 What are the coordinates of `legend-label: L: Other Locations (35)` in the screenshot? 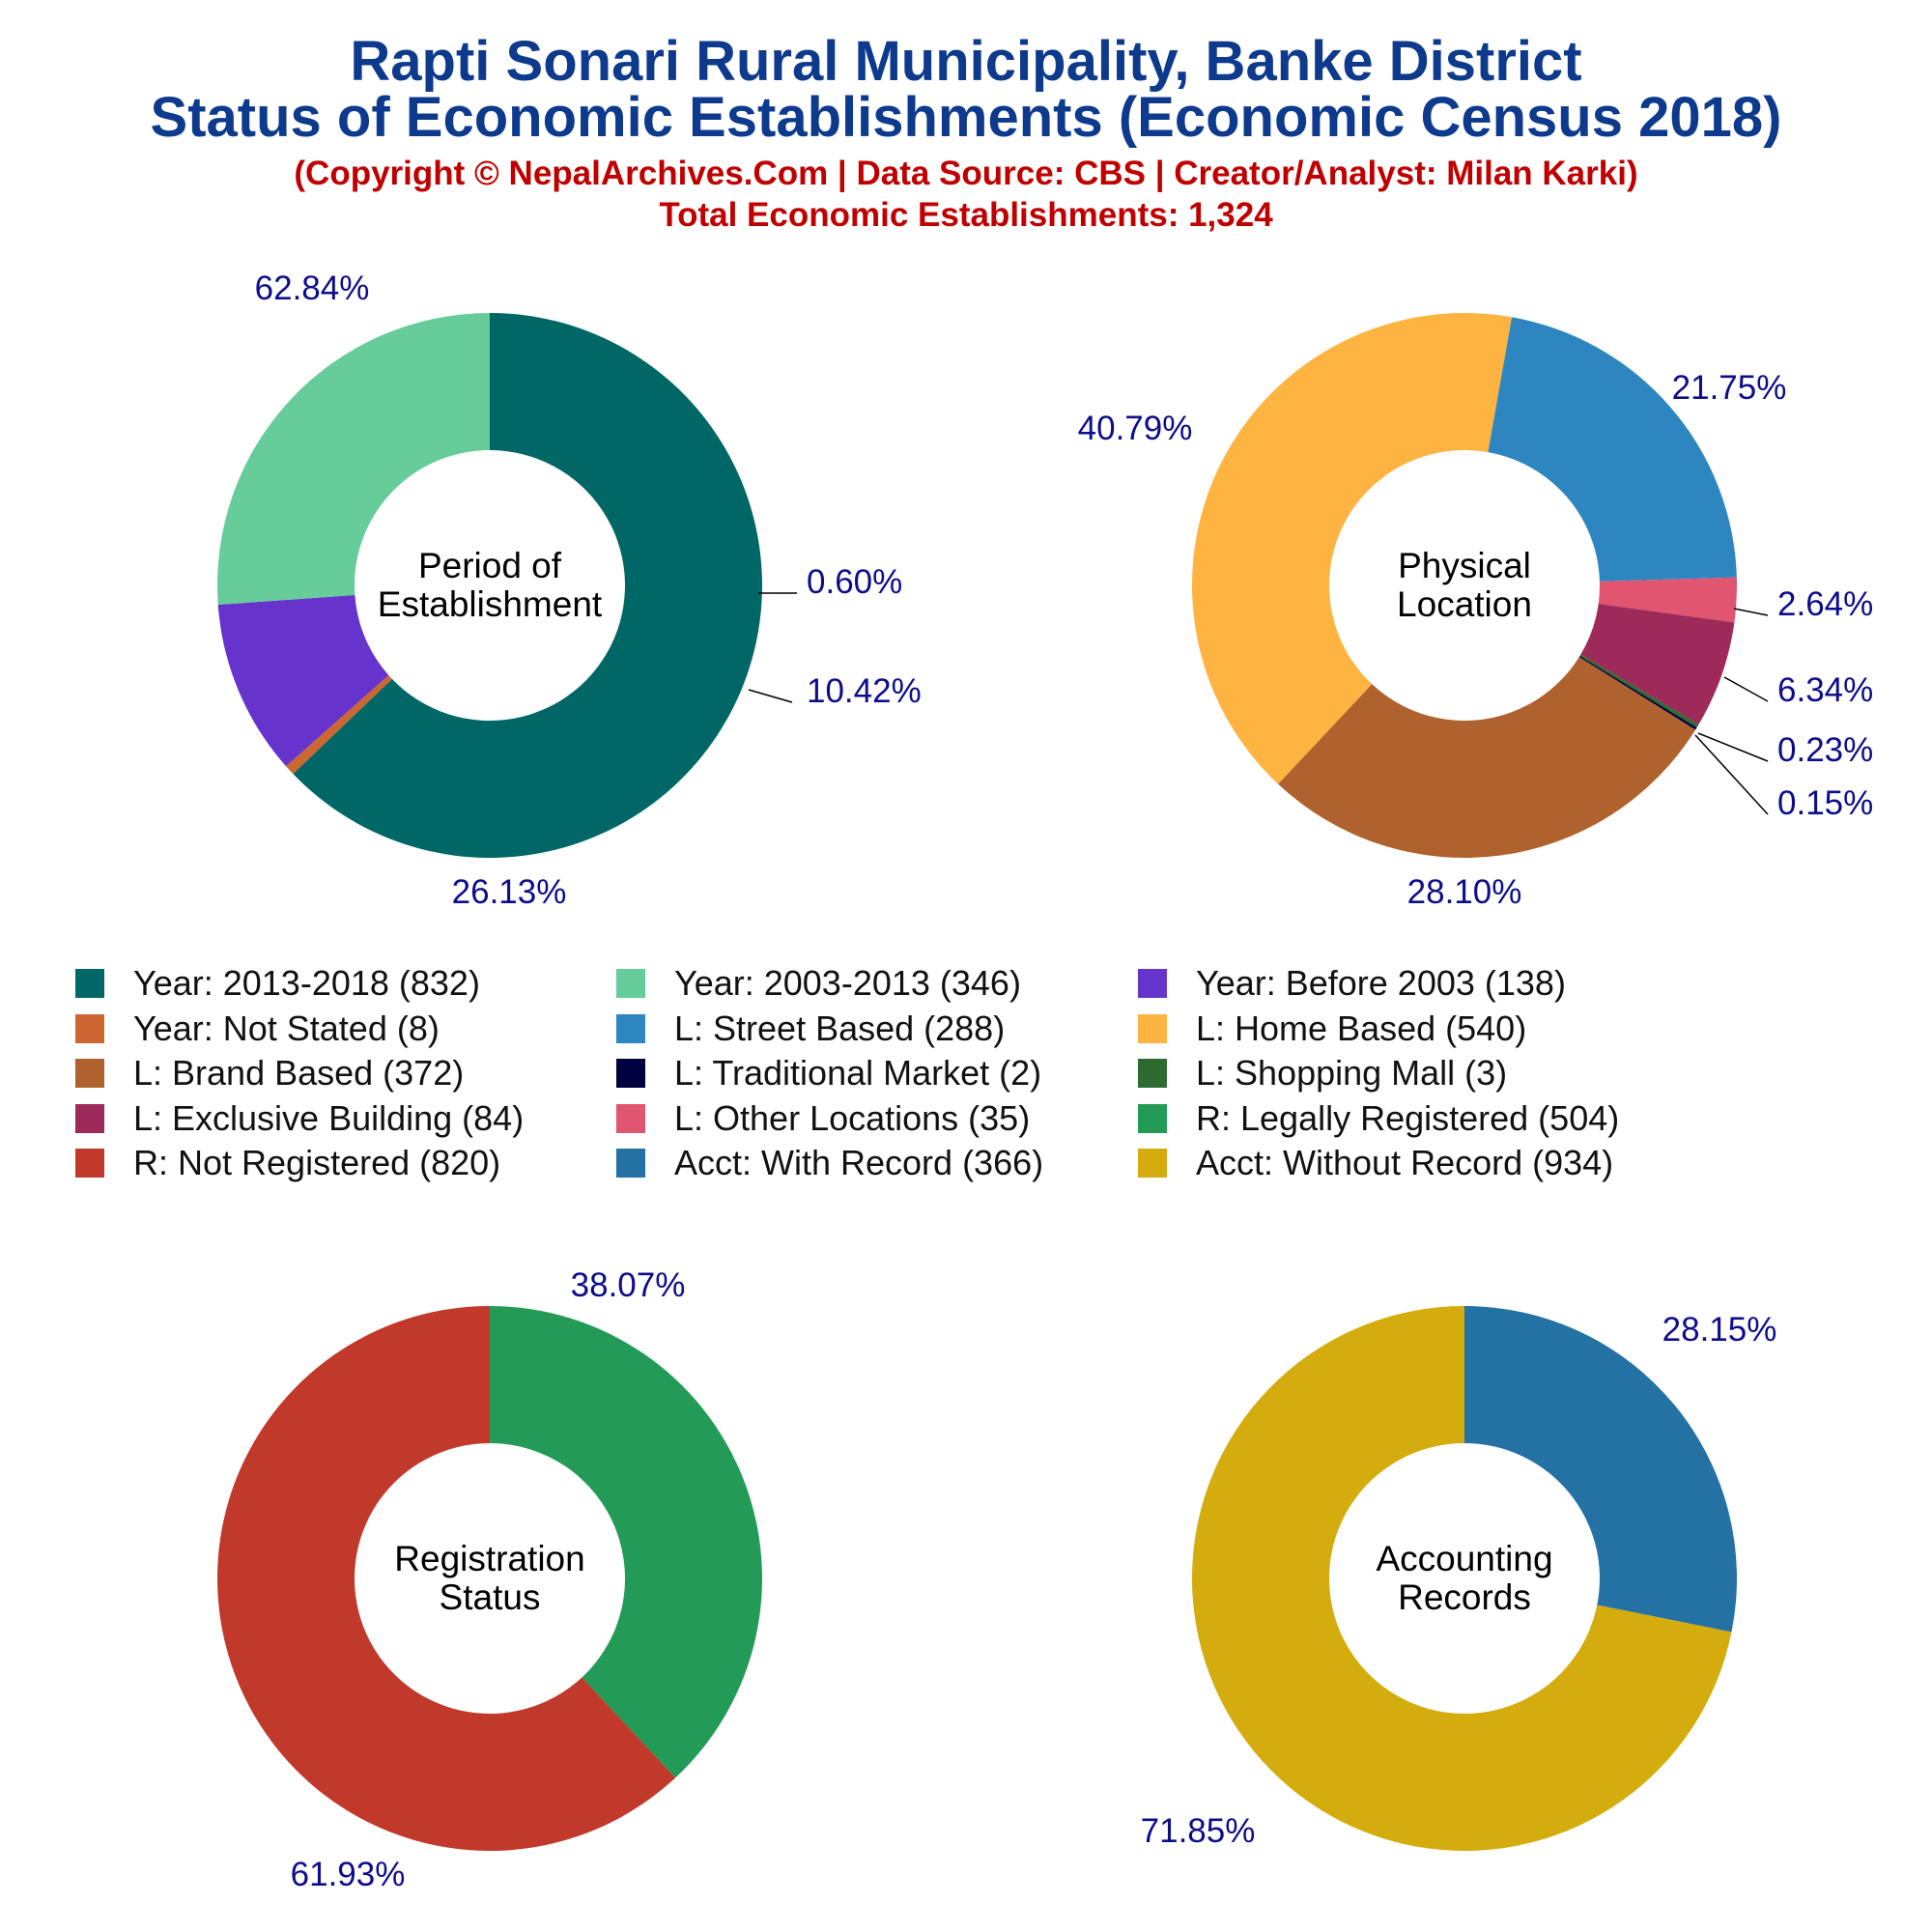 It's located at (852, 1117).